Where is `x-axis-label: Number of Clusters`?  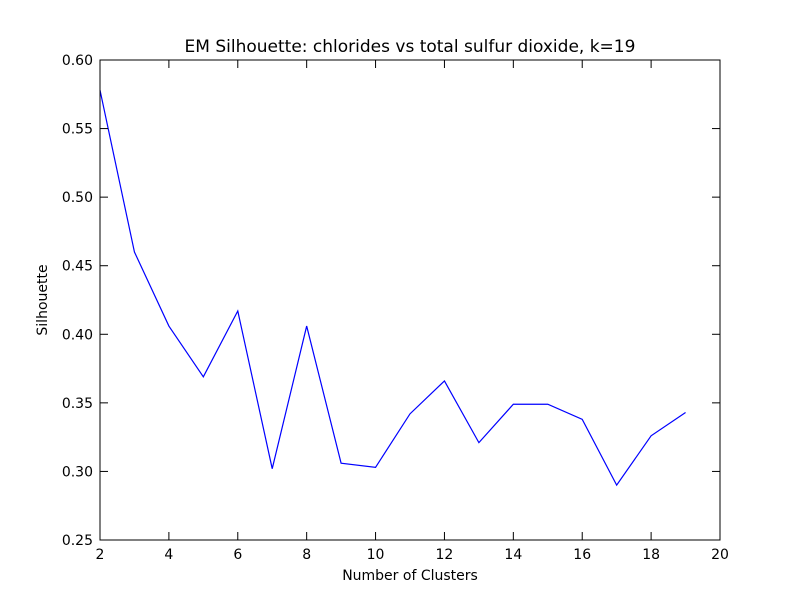 x-axis-label: Number of Clusters is located at coordinates (410, 576).